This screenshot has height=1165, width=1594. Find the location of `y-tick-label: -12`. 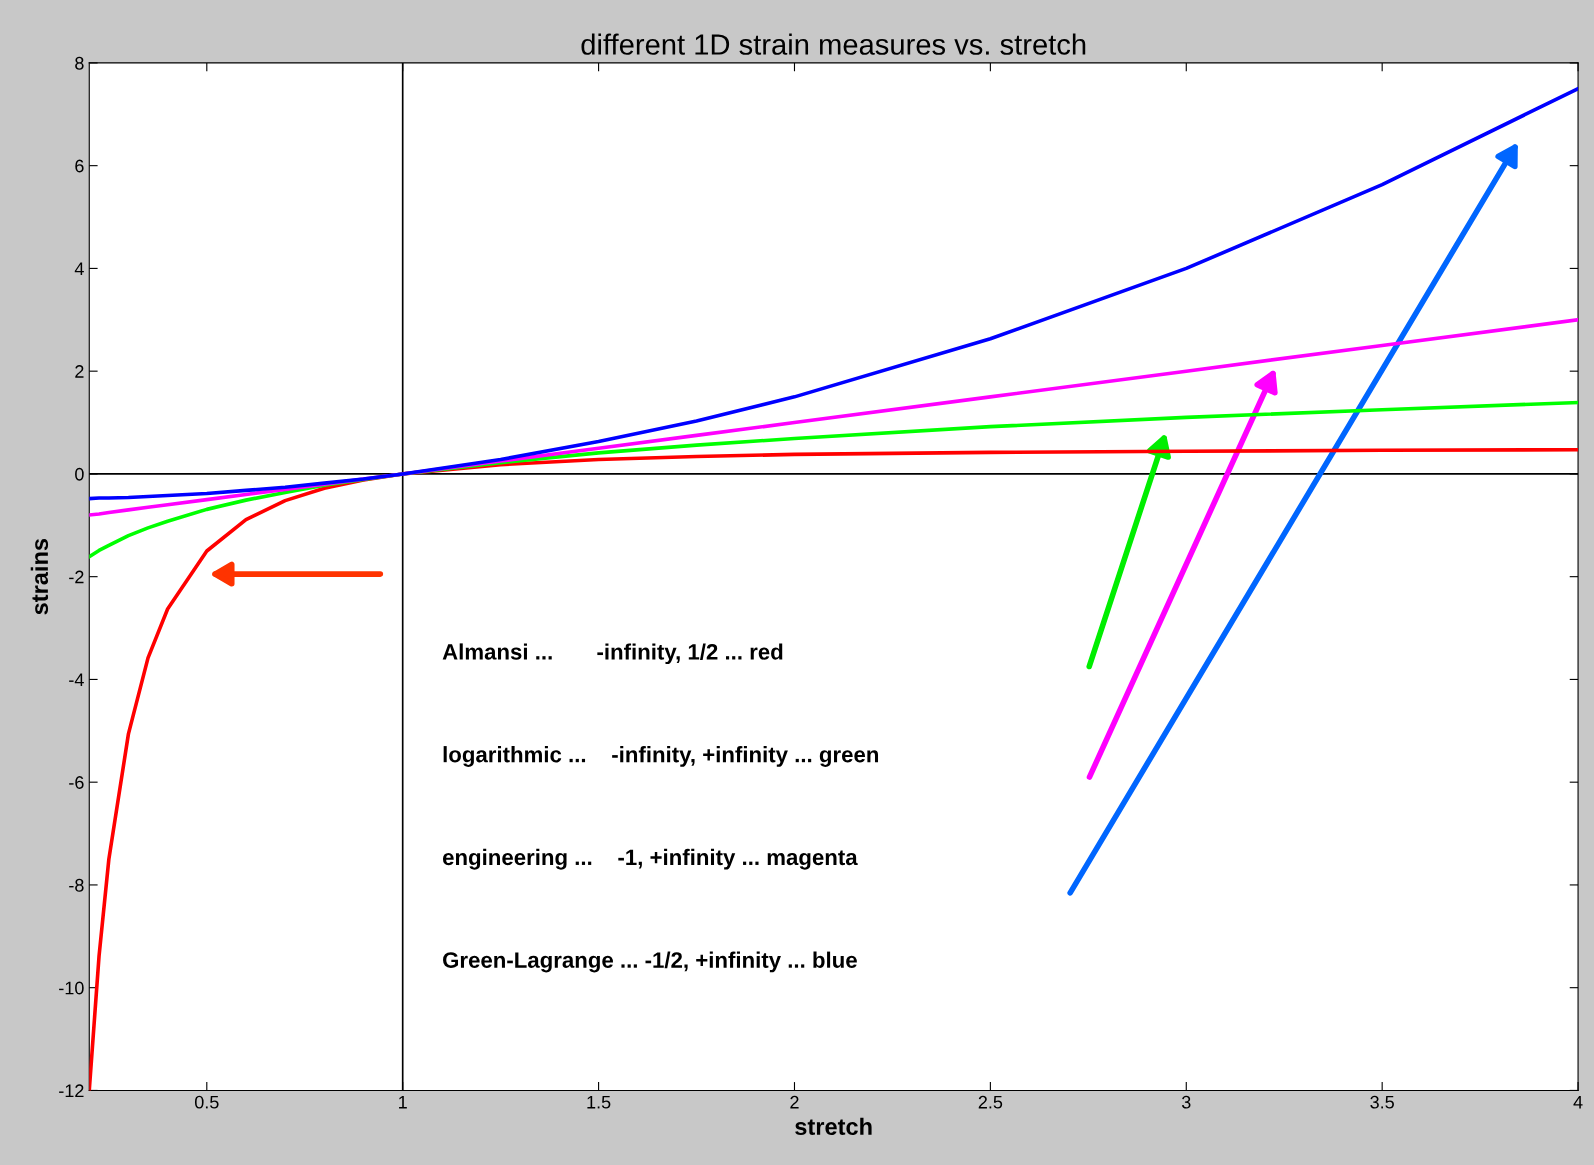

y-tick-label: -12 is located at coordinates (71, 1090).